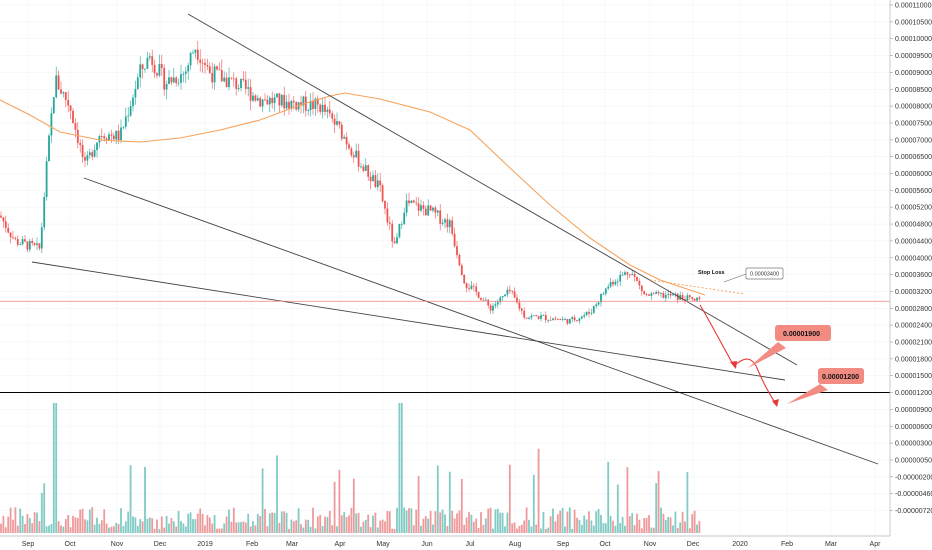  Describe the element at coordinates (840, 377) in the screenshot. I see `target2-label: 0.00001200` at that location.